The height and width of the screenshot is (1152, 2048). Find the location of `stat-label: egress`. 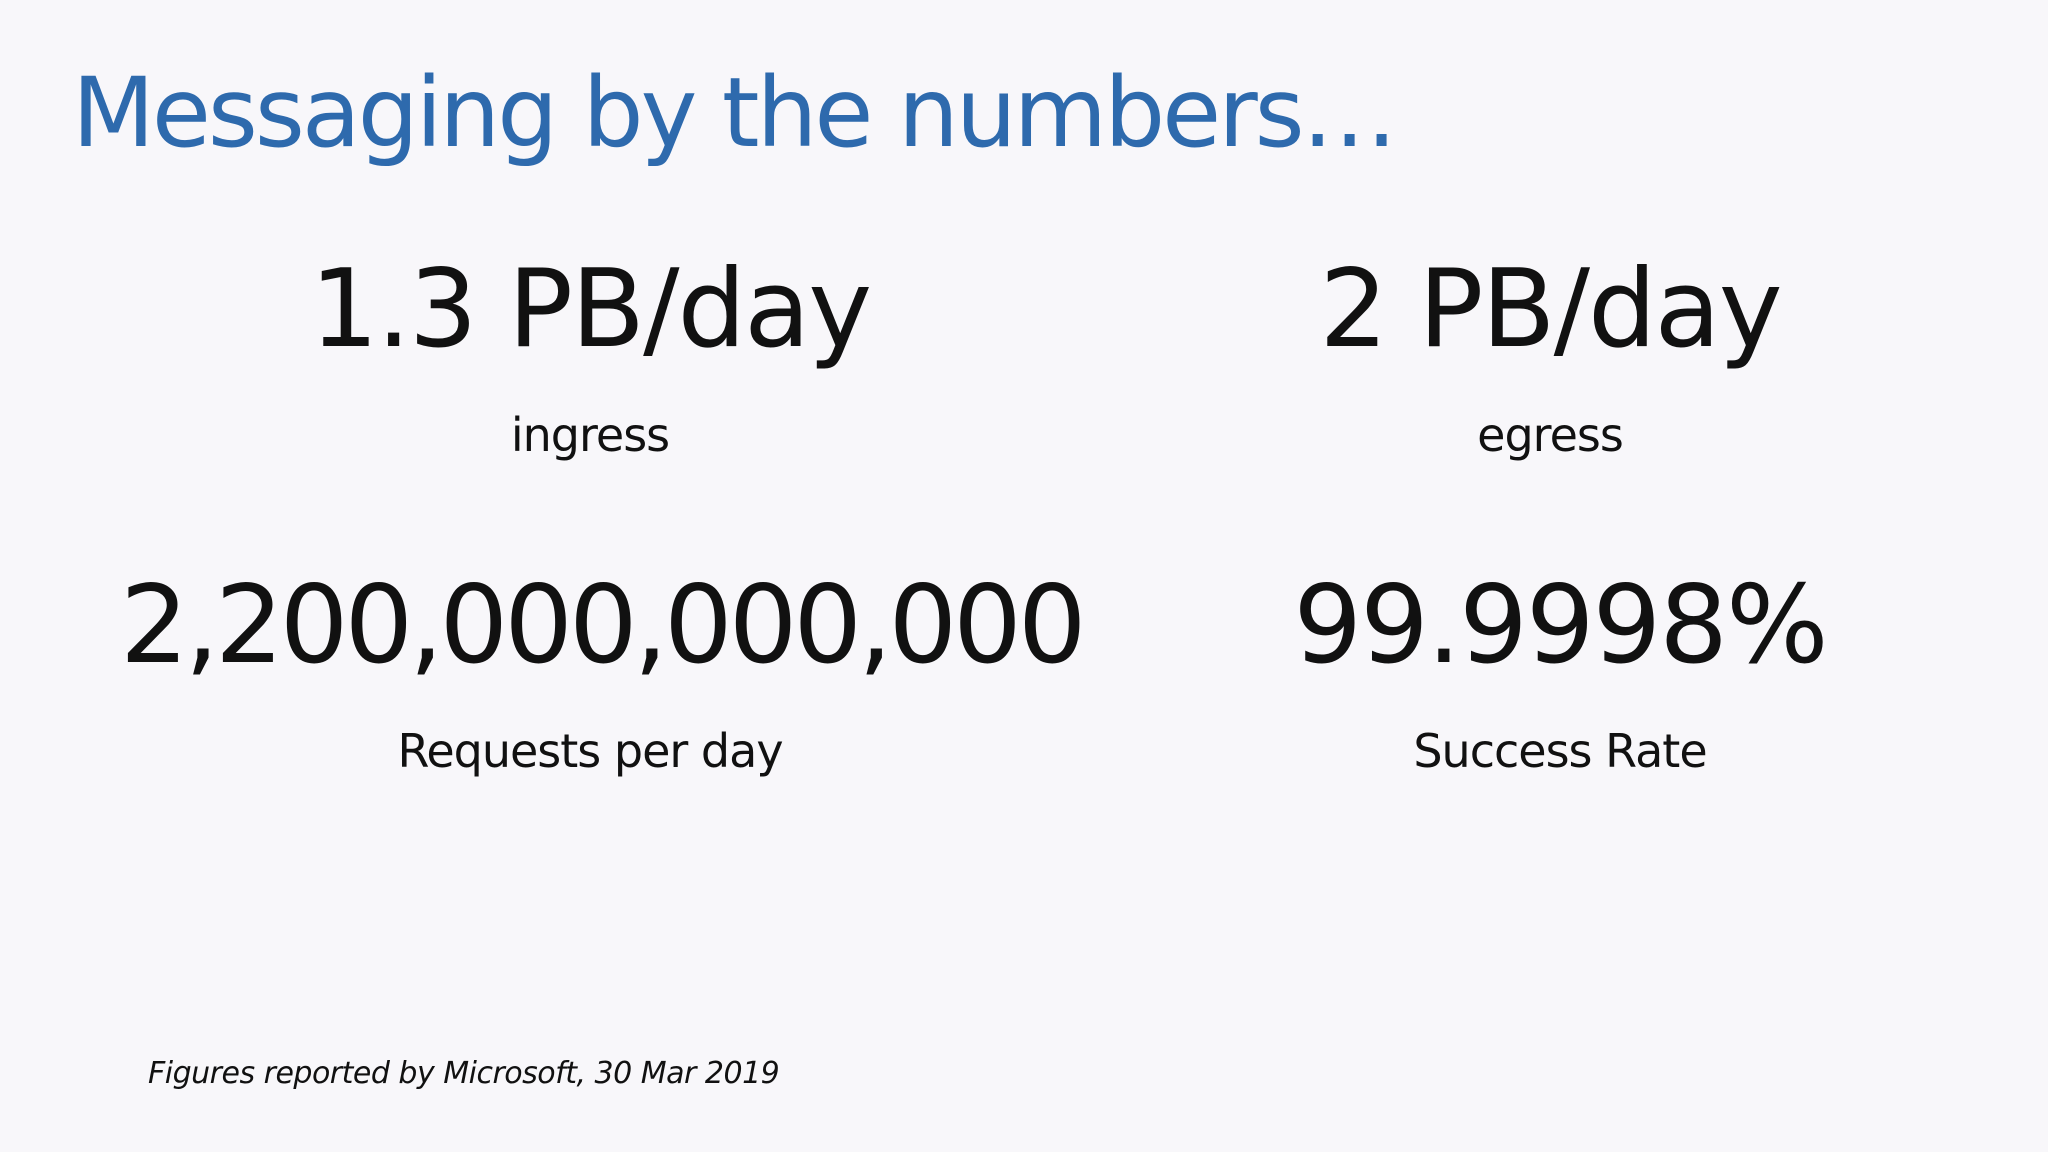

stat-label: egress is located at coordinates (1550, 435).